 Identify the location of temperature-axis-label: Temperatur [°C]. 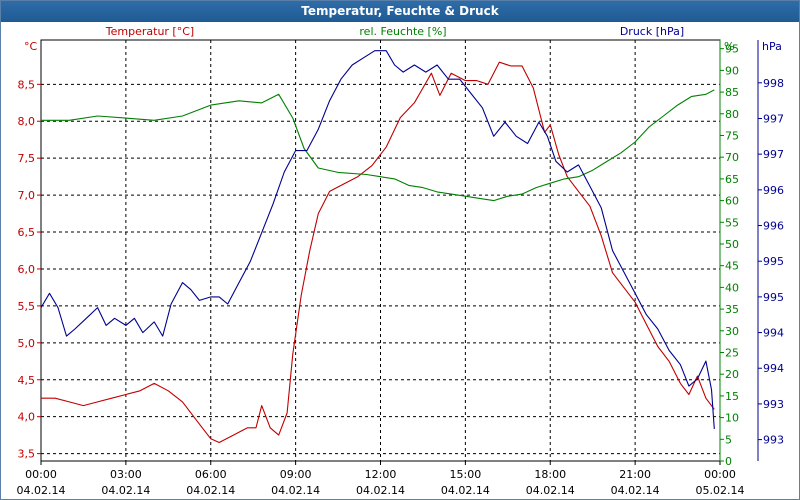
(149, 31).